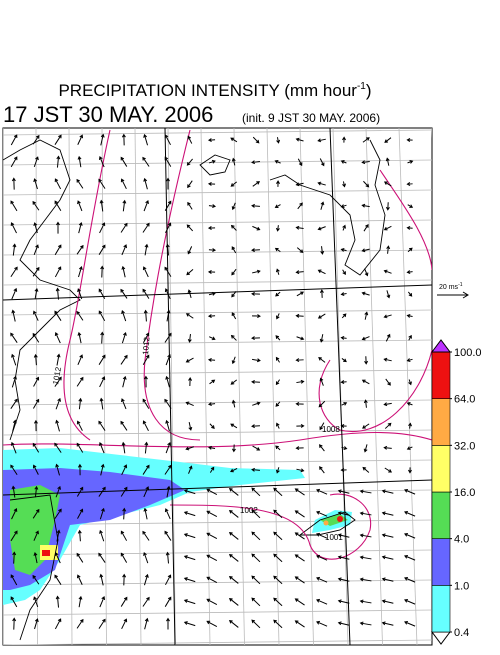 The image size is (500, 655). What do you see at coordinates (217, 292) in the screenshot?
I see `boundary-line` at bounding box center [217, 292].